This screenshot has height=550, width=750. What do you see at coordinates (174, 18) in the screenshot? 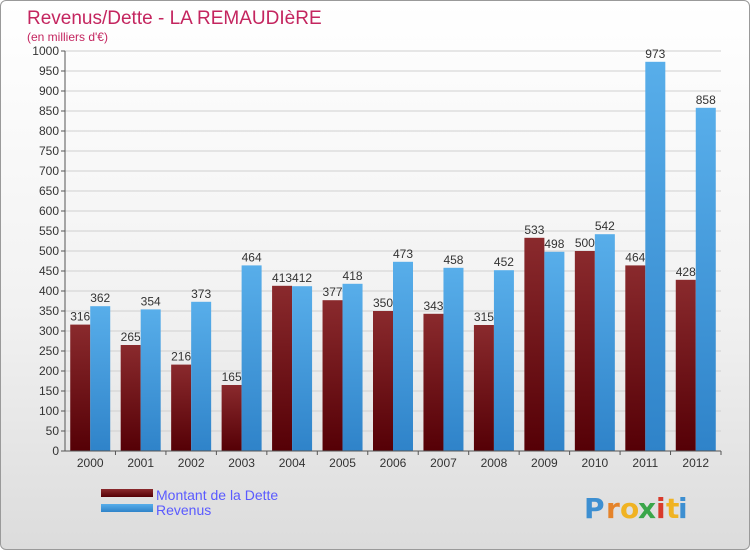
I see `chart-title: Revenus/Dette - LA REMAUDIèRE` at bounding box center [174, 18].